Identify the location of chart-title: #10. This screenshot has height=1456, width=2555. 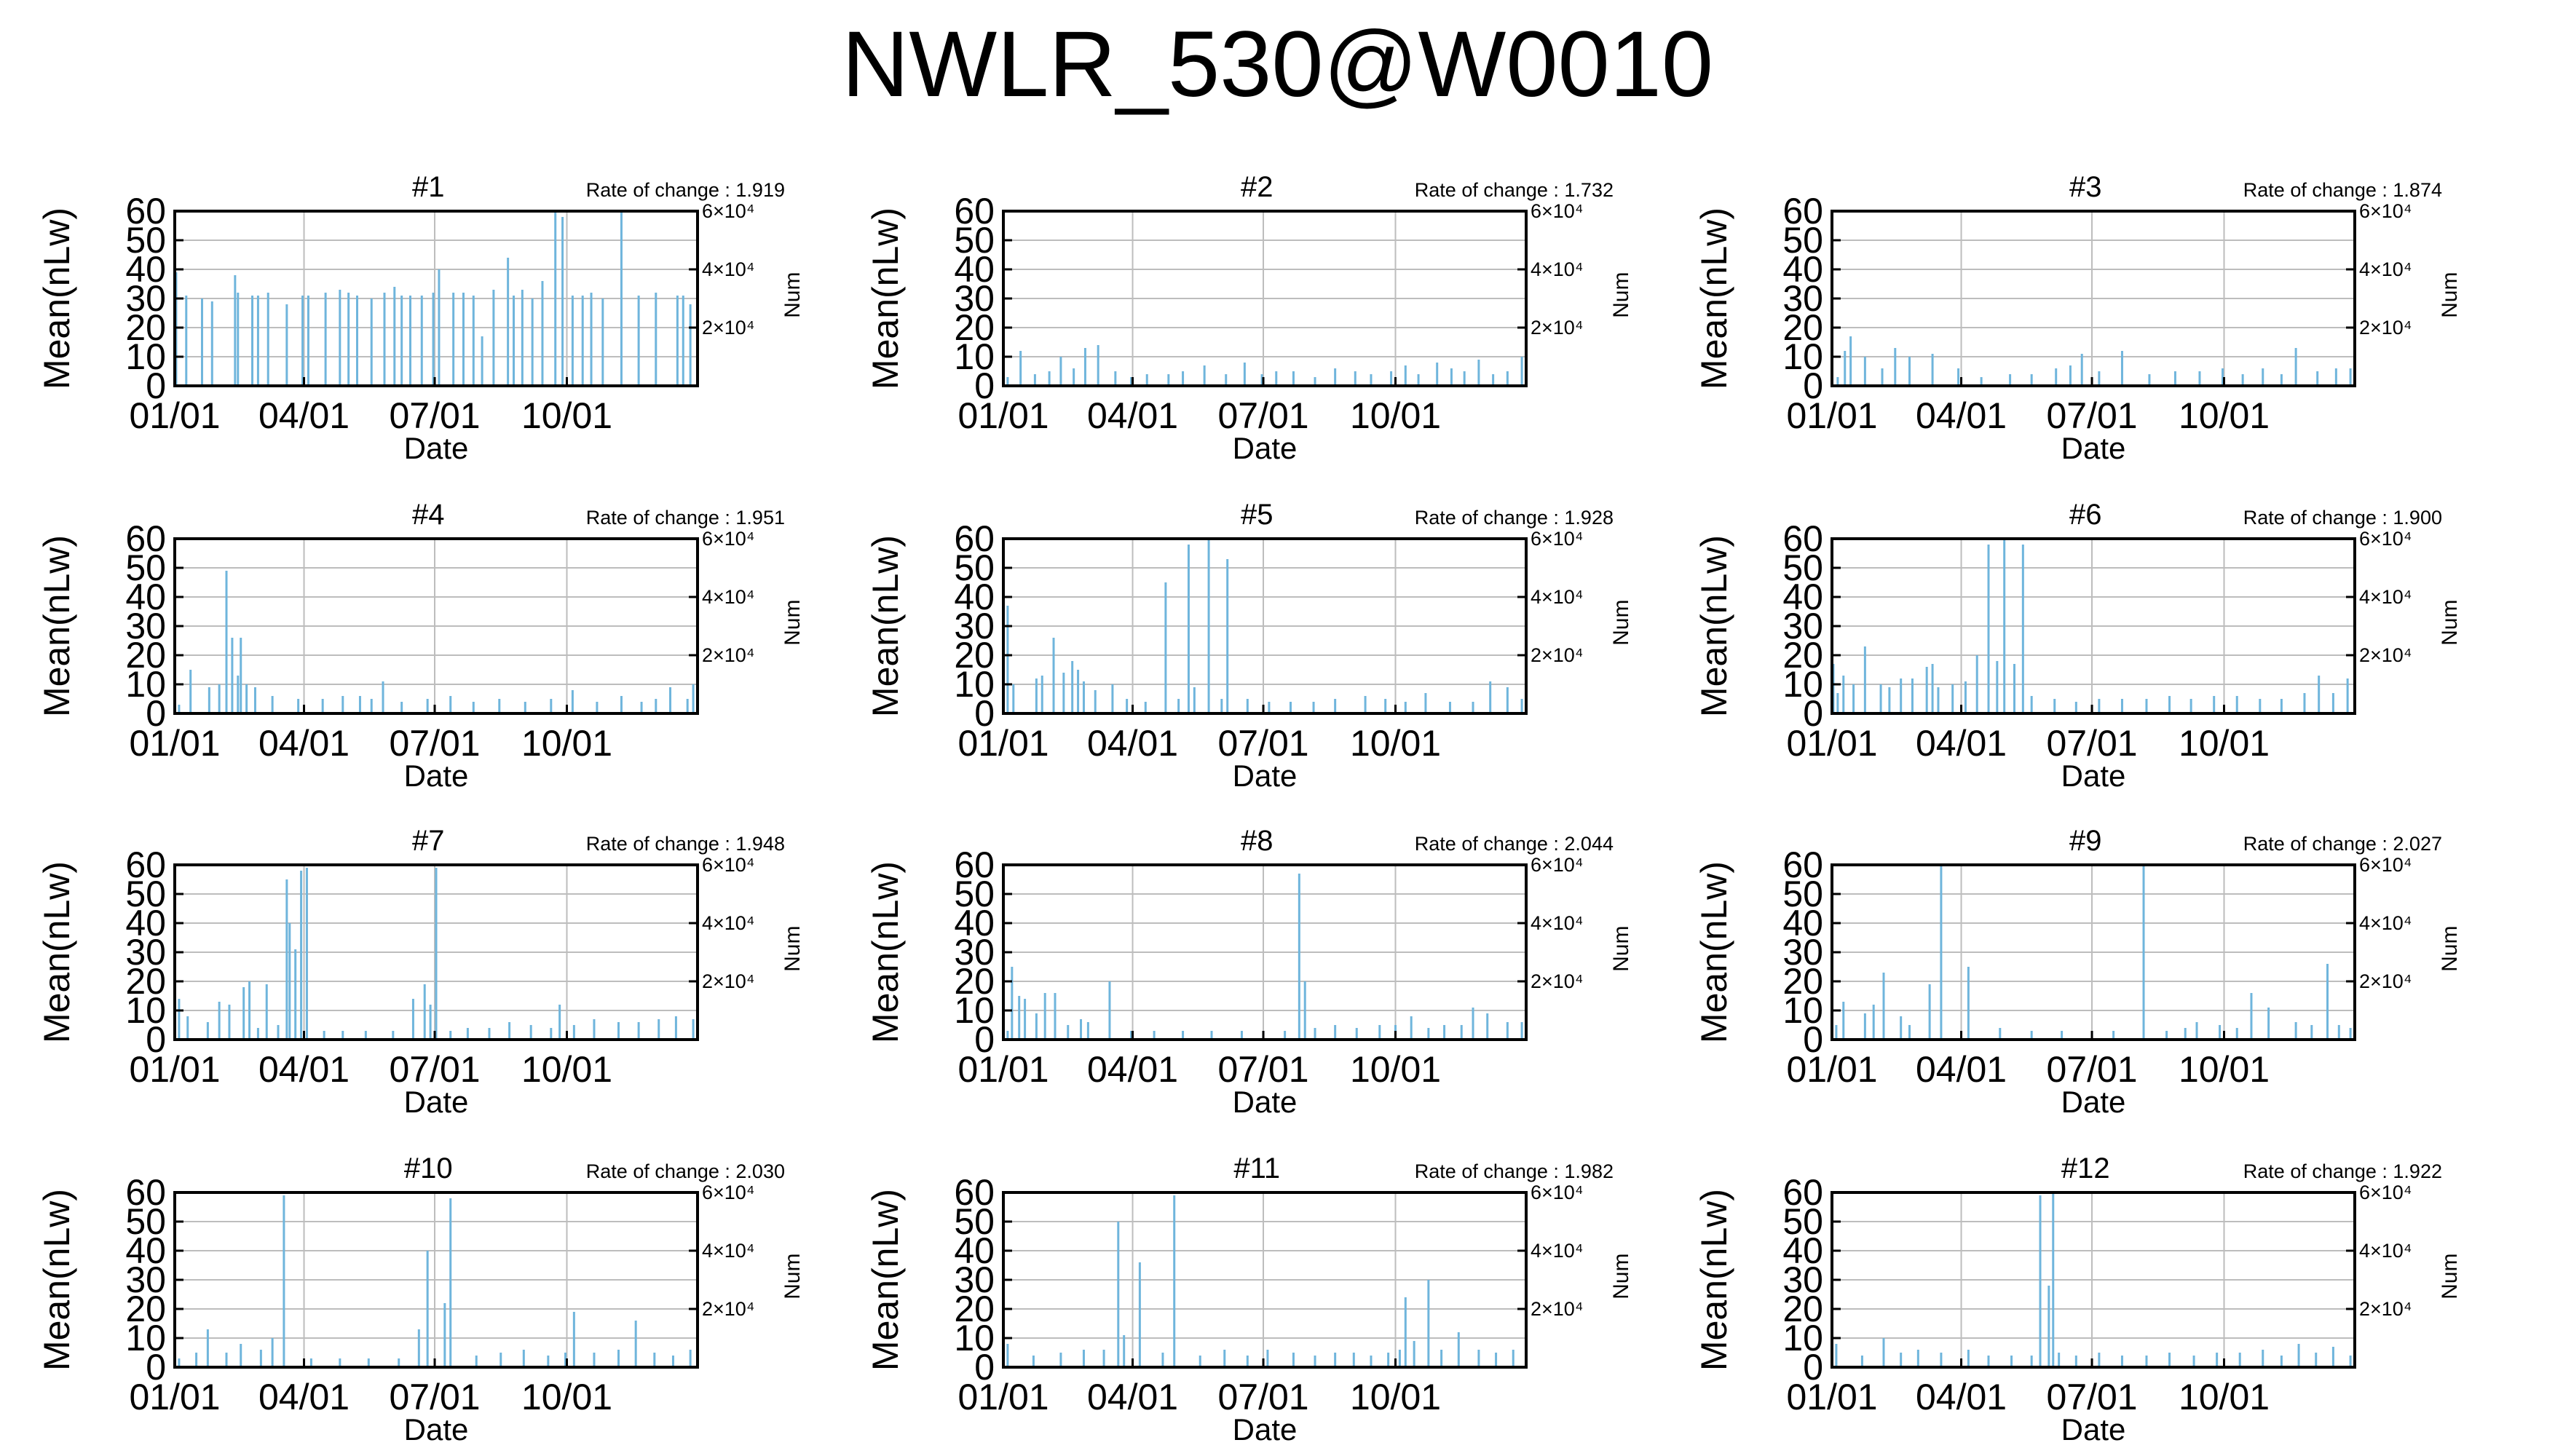
(428, 1168).